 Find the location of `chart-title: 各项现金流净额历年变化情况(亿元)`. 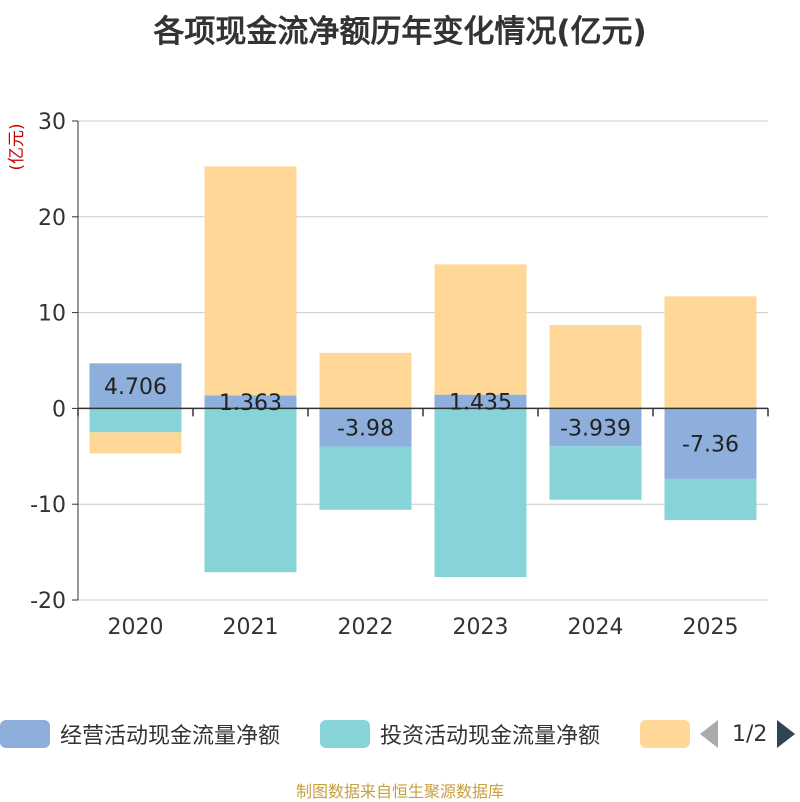

chart-title: 各项现金流净额历年变化情况(亿元) is located at coordinates (400, 32).